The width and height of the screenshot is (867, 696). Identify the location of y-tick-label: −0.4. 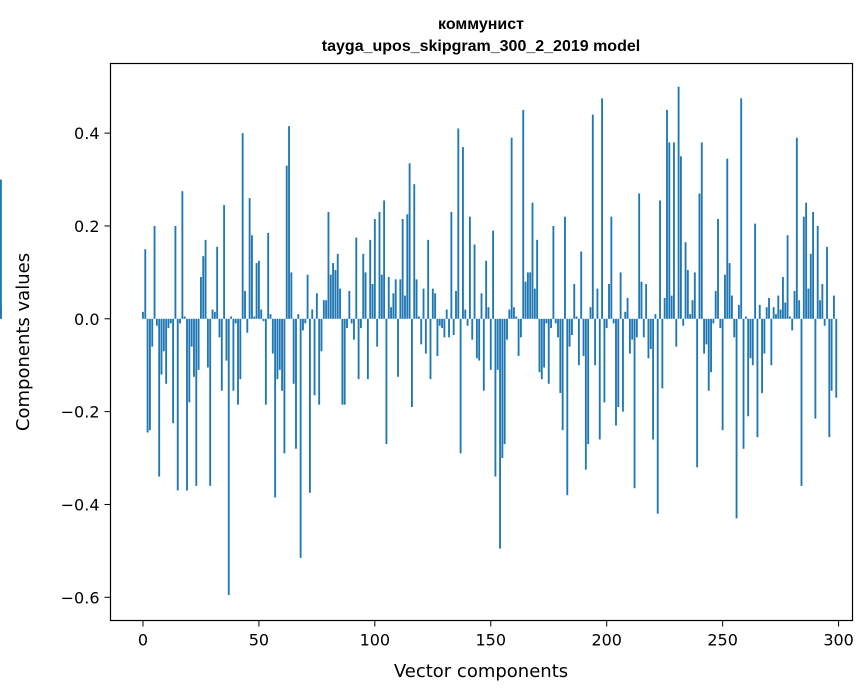
(80, 504).